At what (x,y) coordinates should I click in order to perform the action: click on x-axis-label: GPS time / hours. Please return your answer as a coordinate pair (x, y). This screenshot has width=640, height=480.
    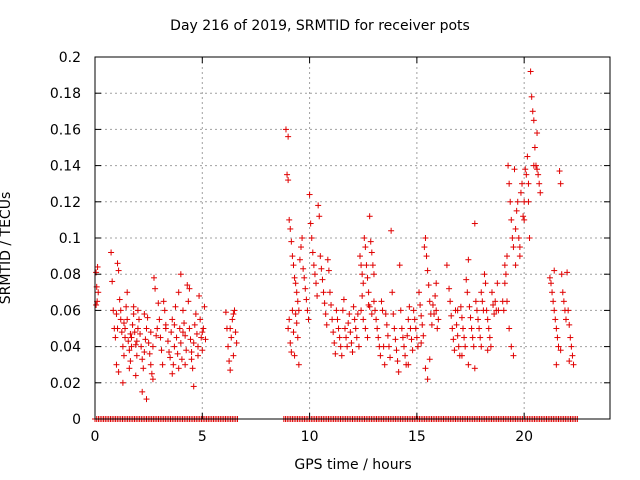
    Looking at the image, I should click on (353, 465).